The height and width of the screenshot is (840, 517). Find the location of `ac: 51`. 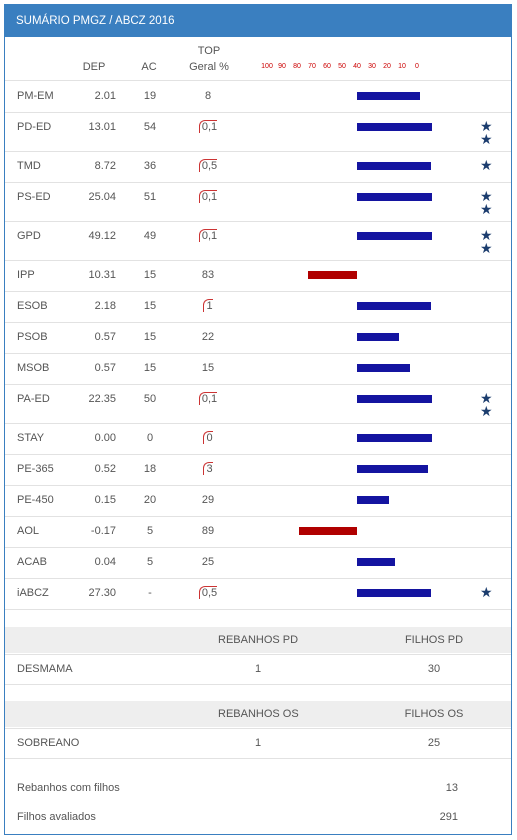

ac: 51 is located at coordinates (150, 197).